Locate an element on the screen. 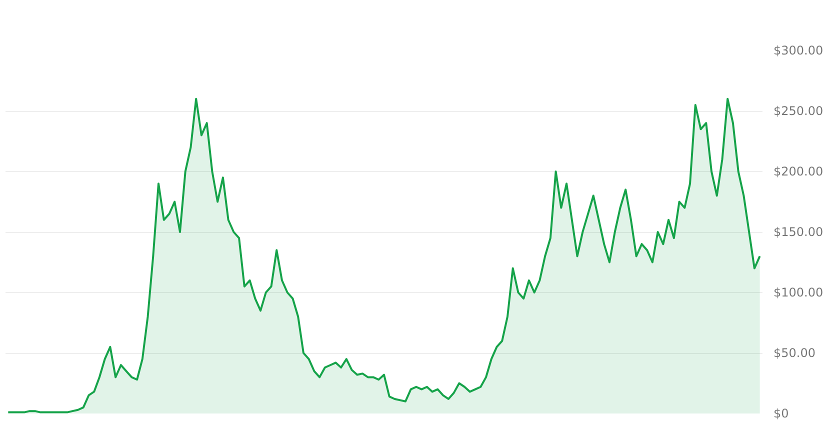 The height and width of the screenshot is (431, 826). y-tick-label: $150.00 is located at coordinates (799, 232).